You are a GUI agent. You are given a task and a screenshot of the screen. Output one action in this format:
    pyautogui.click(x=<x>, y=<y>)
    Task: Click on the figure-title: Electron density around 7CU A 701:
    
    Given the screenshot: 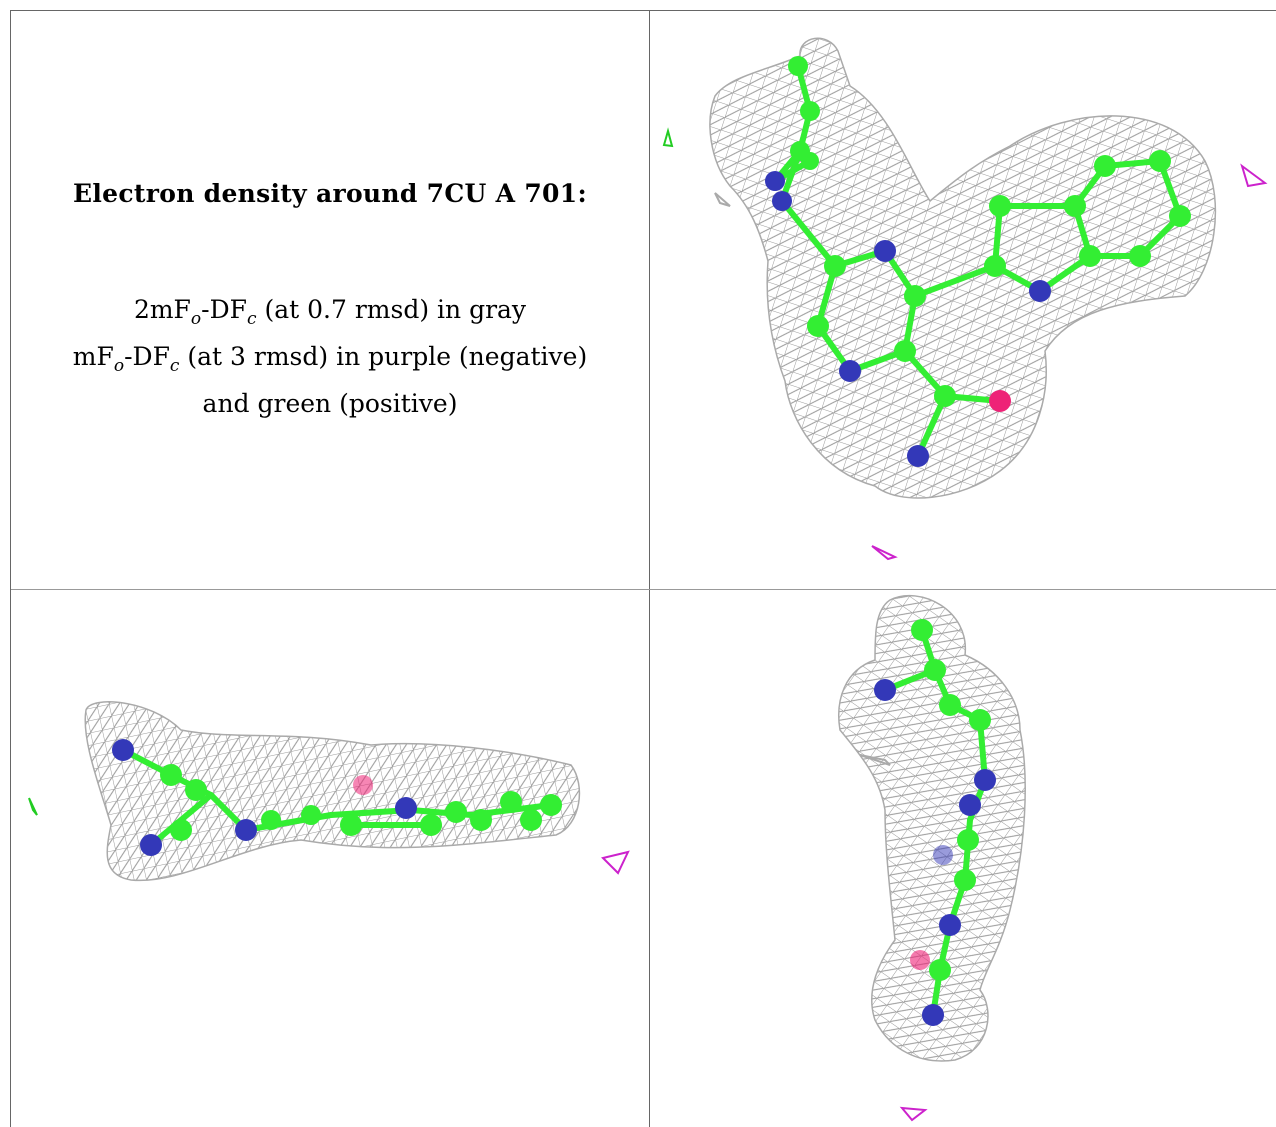 What is the action you would take?
    pyautogui.click(x=330, y=193)
    